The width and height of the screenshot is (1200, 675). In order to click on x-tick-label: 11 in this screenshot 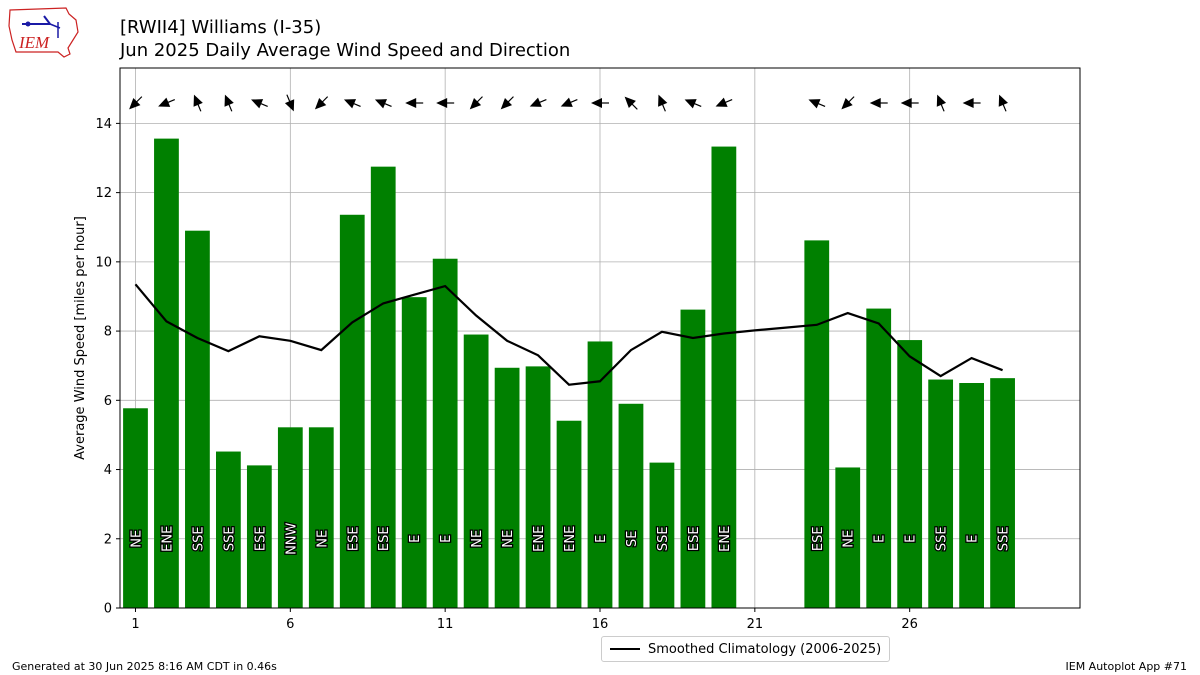, I will do `click(445, 624)`.